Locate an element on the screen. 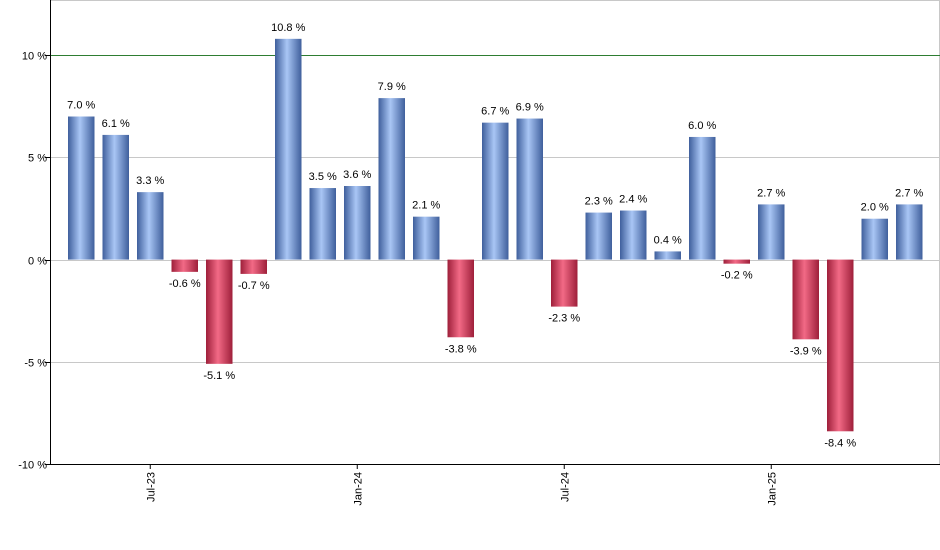 The image size is (940, 550). data-label: 6.9 % is located at coordinates (530, 108).